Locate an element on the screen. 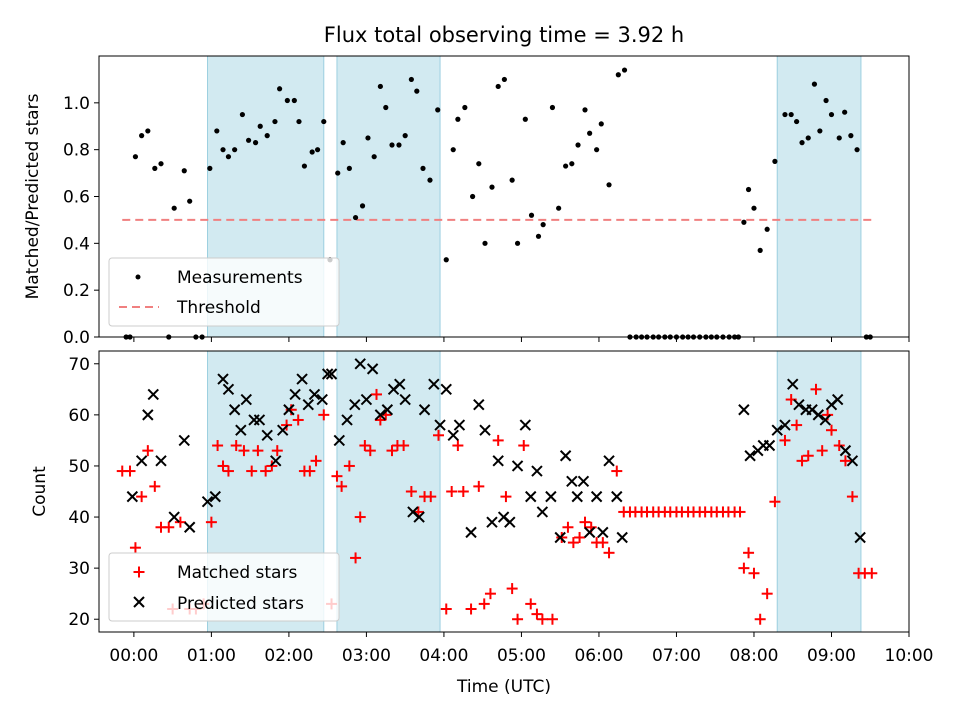  top-legend-box is located at coordinates (224, 292).